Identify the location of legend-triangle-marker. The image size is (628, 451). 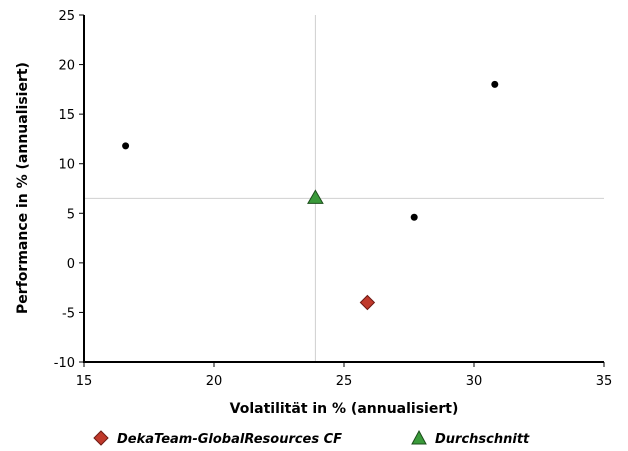
(419, 437).